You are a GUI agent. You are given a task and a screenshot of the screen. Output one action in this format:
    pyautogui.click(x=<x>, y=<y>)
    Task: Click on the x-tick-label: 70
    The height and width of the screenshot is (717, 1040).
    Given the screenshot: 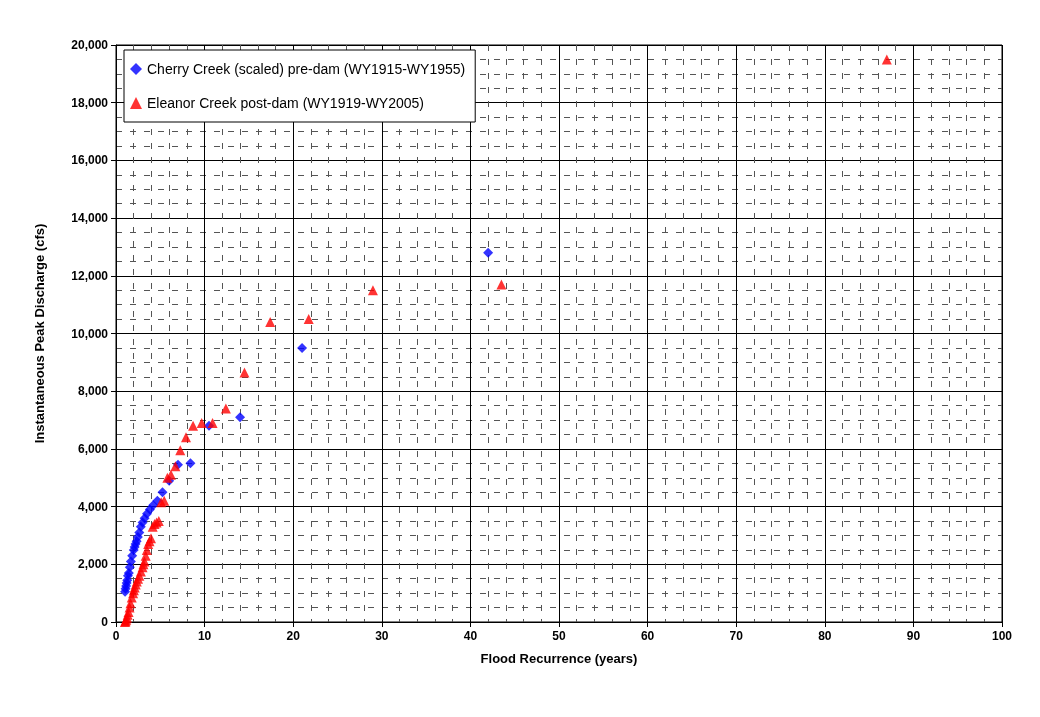 What is the action you would take?
    pyautogui.click(x=736, y=636)
    